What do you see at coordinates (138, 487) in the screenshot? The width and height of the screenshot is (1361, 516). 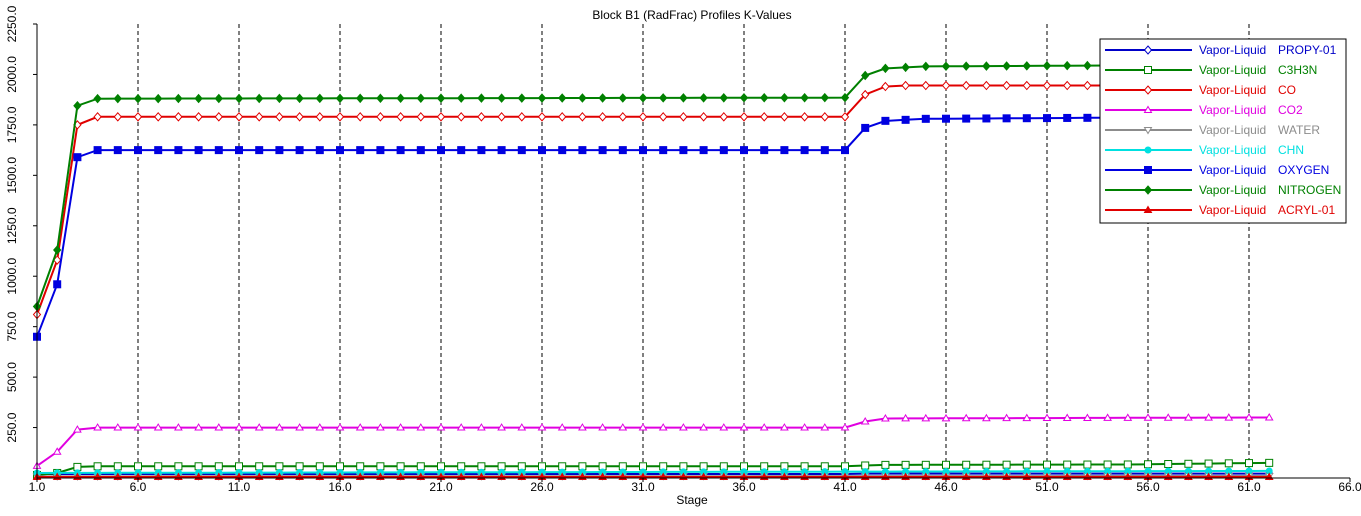 I see `x-tick-label: 6.0` at bounding box center [138, 487].